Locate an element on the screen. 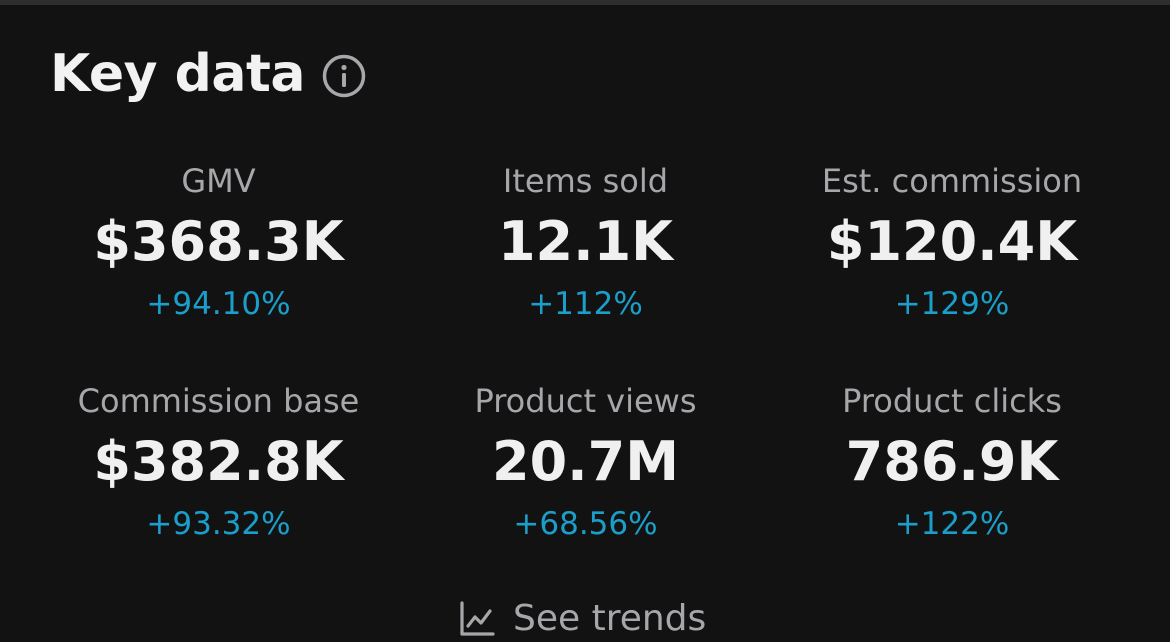  metric-label: GMV is located at coordinates (218, 181).